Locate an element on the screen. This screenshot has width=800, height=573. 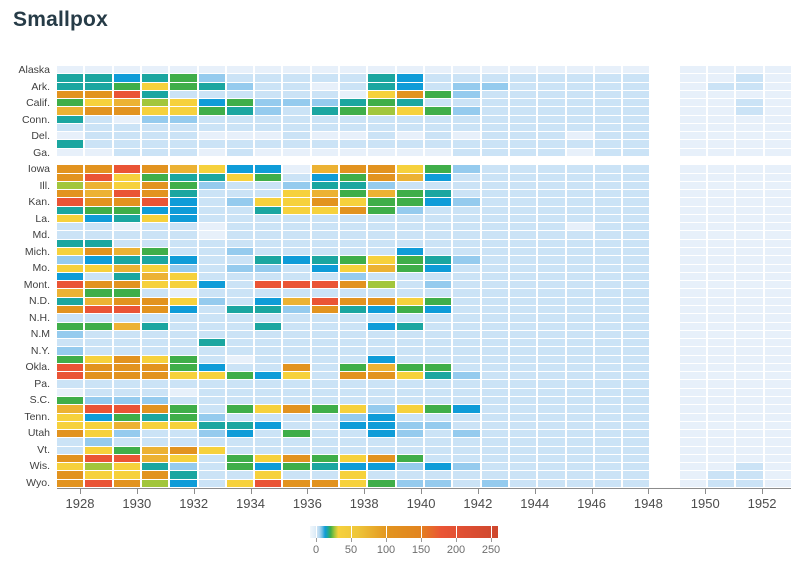
state-label-tn: Tenn. is located at coordinates (37, 416).